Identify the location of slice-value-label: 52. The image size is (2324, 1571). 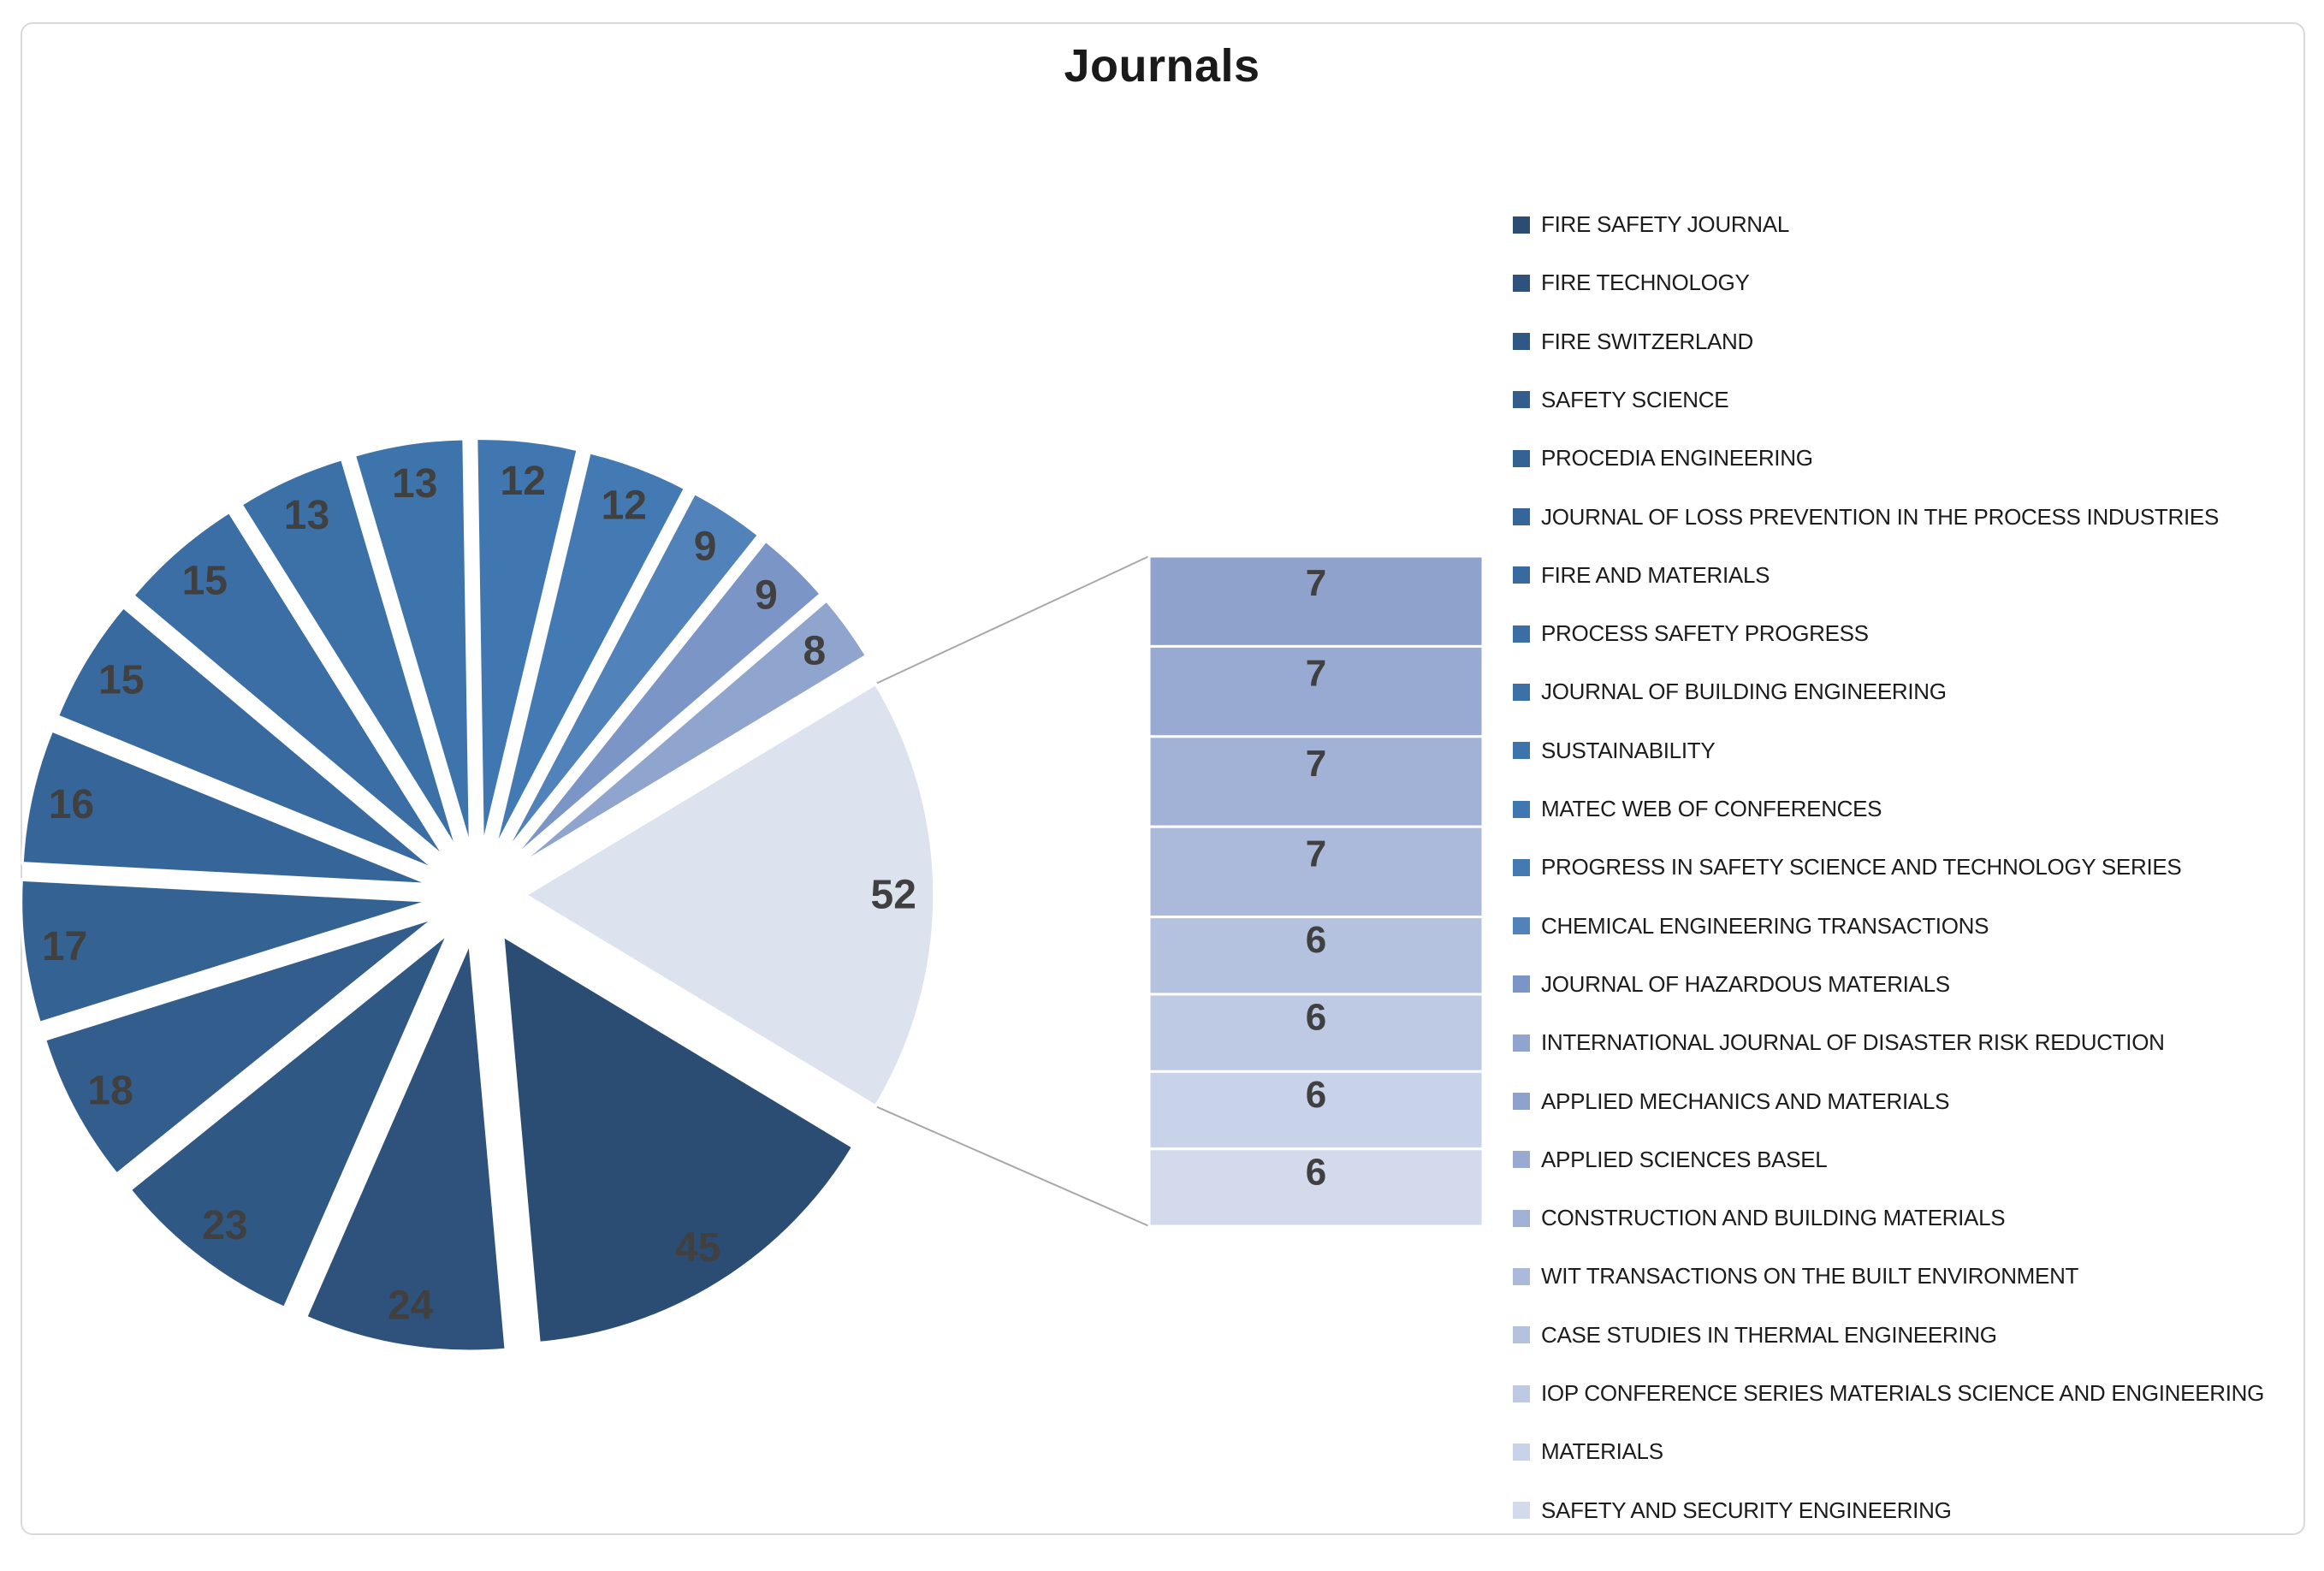
(893, 895).